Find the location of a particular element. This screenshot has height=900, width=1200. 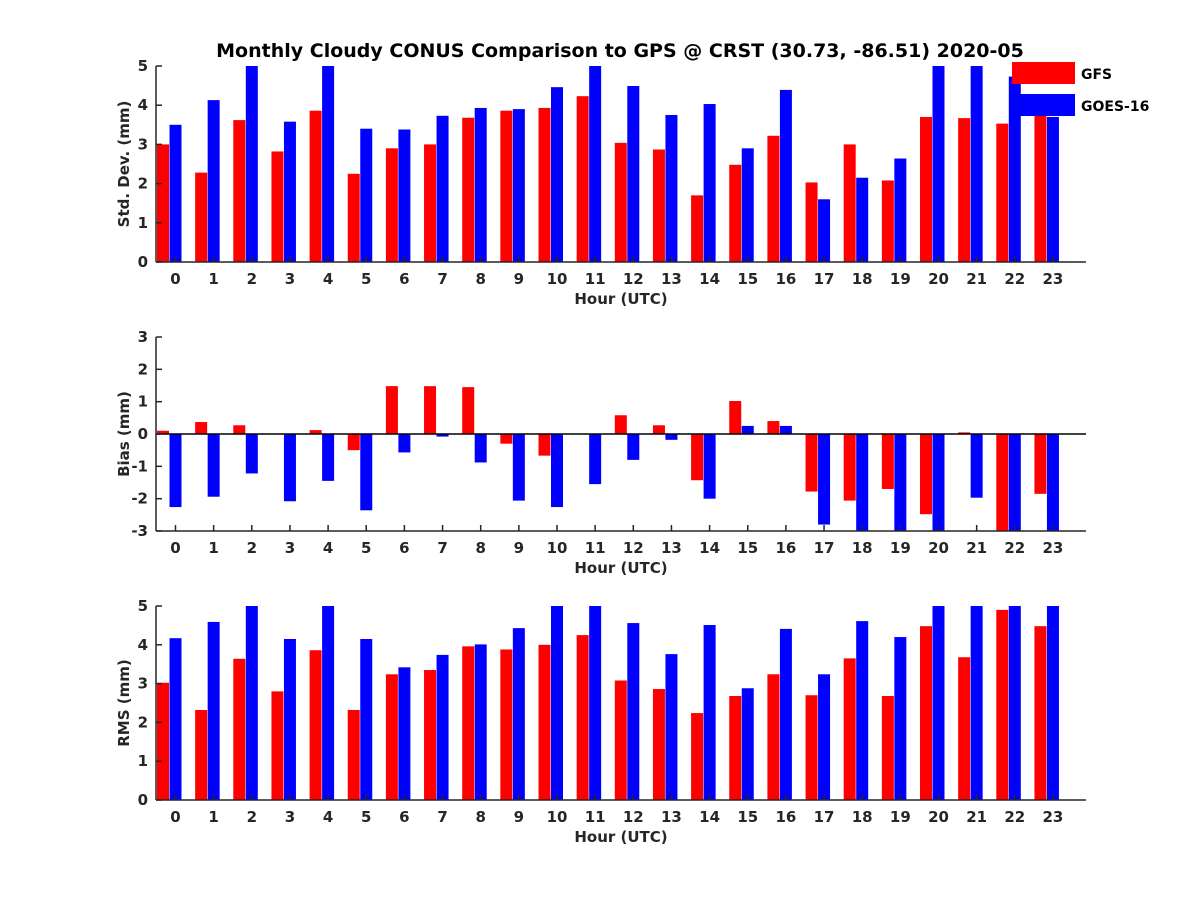

x-tick-label: 20 is located at coordinates (938, 548).